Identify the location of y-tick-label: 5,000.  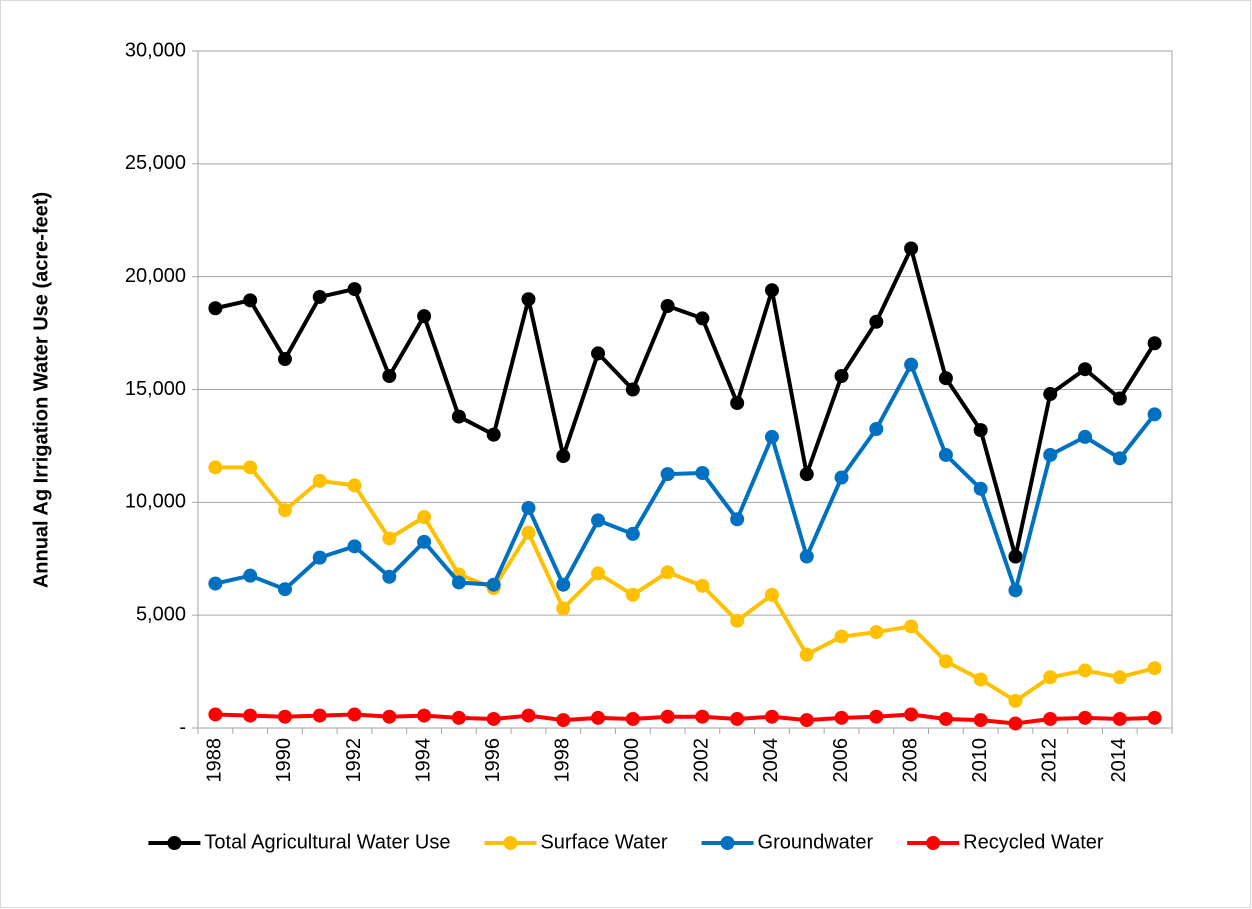
(161, 614).